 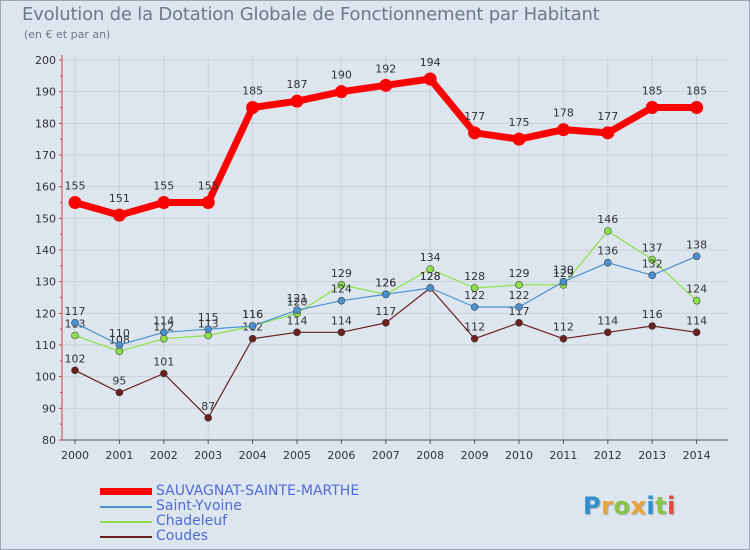 I want to click on data-label-2: 112, so click(x=163, y=327).